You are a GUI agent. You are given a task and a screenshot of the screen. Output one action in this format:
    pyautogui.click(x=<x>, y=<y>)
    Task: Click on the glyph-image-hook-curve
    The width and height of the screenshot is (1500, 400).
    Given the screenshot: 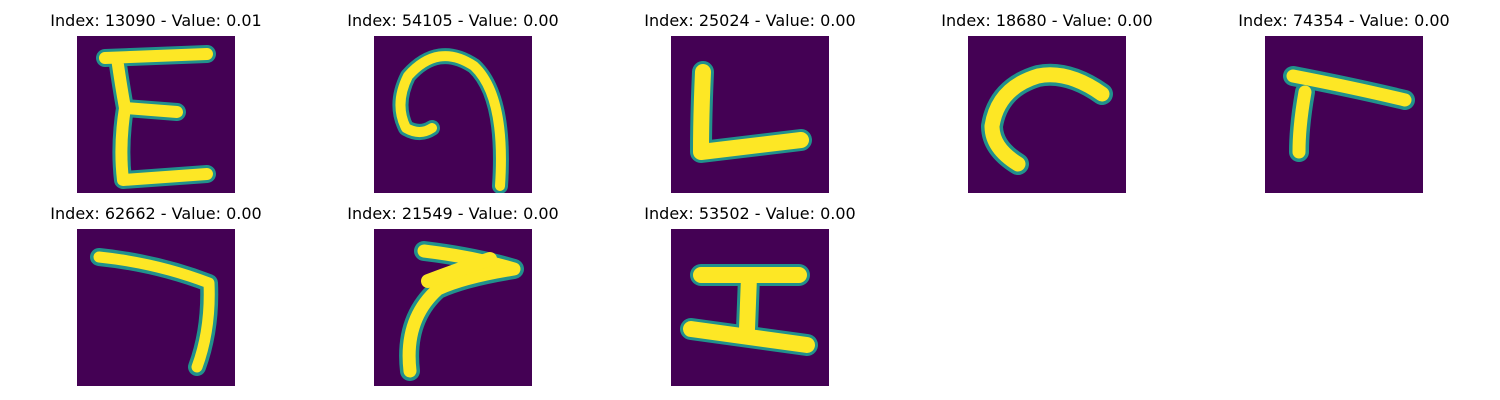 What is the action you would take?
    pyautogui.click(x=453, y=114)
    